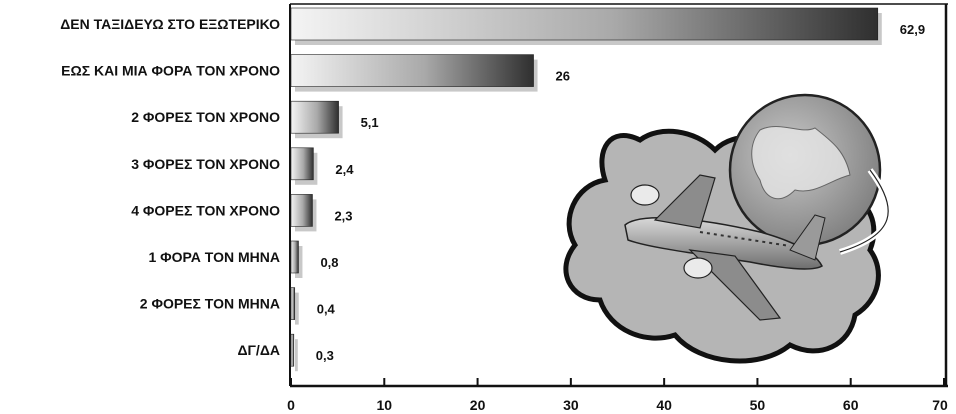 The width and height of the screenshot is (956, 414). I want to click on x-tick-label: 20, so click(478, 405).